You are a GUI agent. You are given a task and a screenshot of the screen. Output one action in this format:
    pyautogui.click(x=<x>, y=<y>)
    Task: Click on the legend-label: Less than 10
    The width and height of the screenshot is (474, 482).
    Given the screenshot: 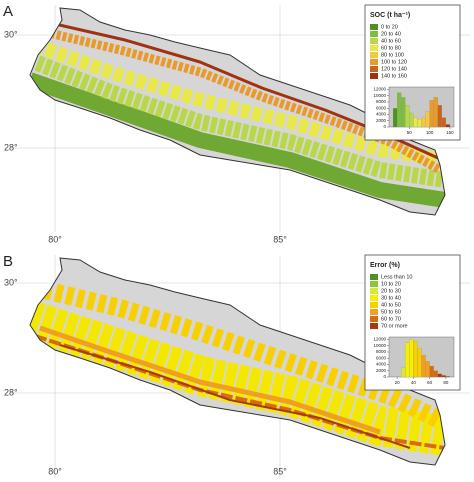 What is the action you would take?
    pyautogui.click(x=397, y=277)
    